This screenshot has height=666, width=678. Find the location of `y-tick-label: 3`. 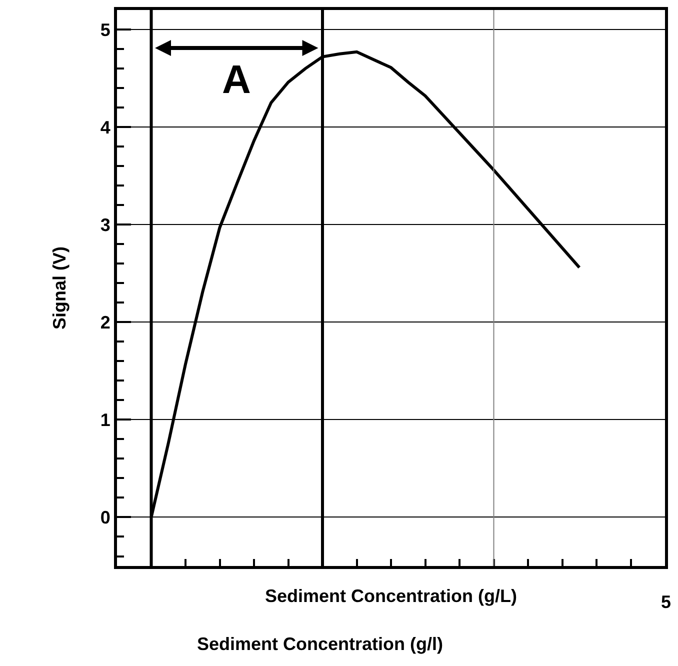

y-tick-label: 3 is located at coordinates (105, 224).